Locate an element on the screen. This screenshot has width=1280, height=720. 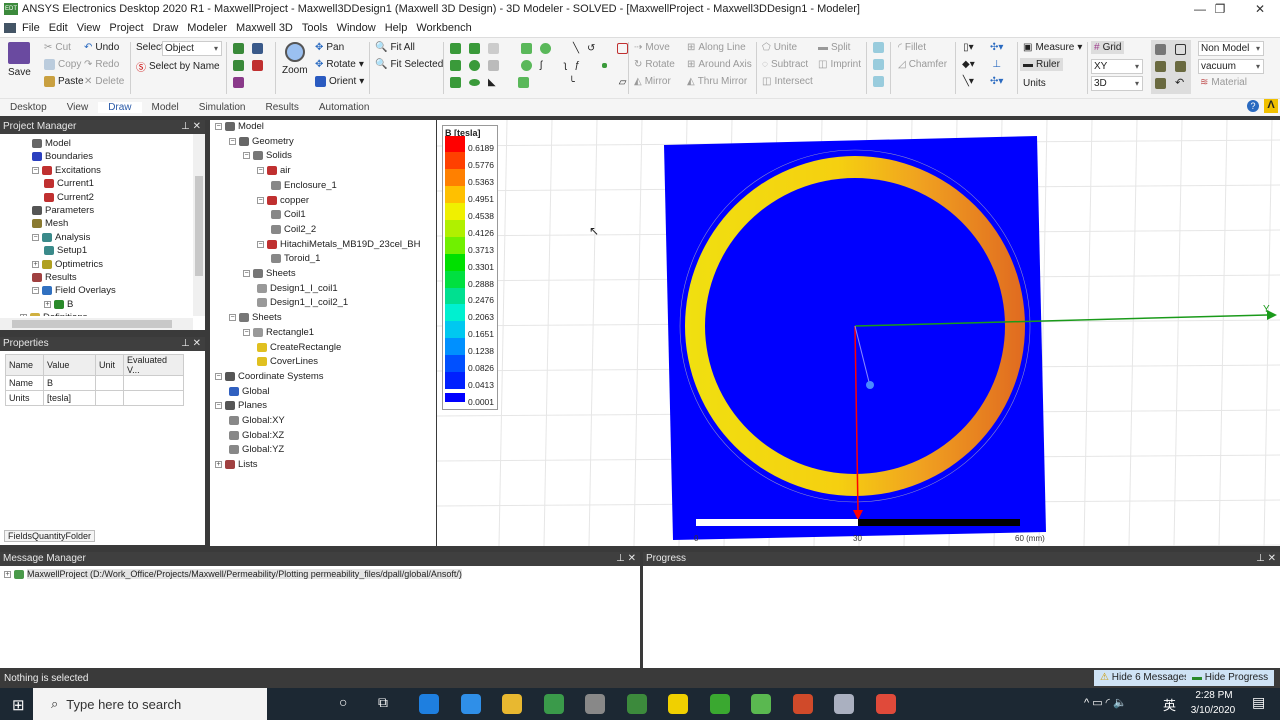
plane-icon: ▱ is located at coordinates (622, 82).